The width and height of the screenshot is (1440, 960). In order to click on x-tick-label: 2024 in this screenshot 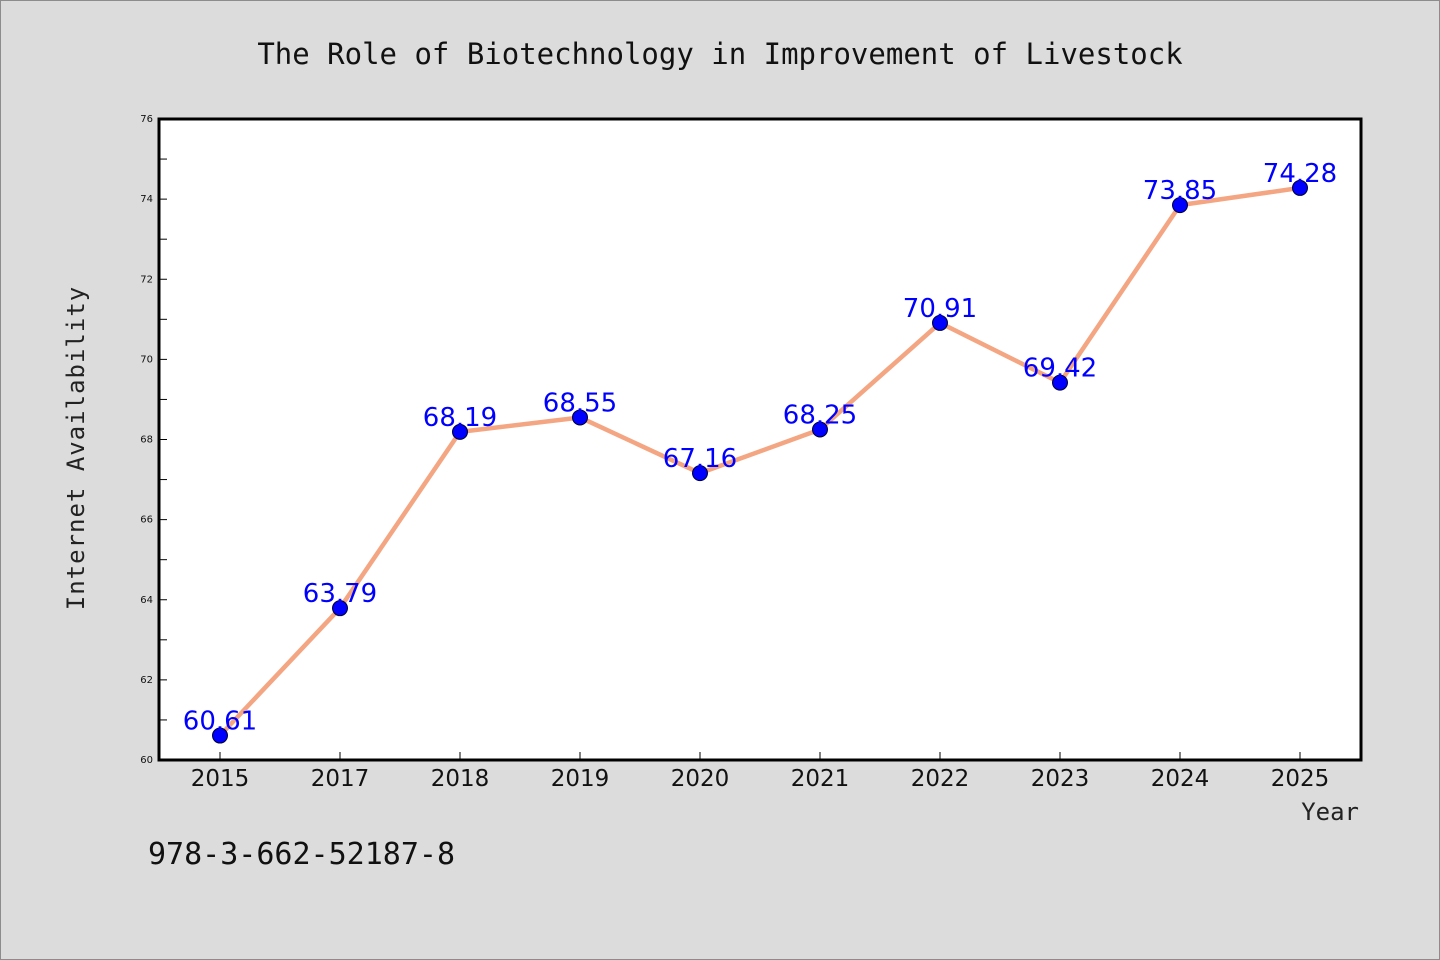, I will do `click(1180, 779)`.